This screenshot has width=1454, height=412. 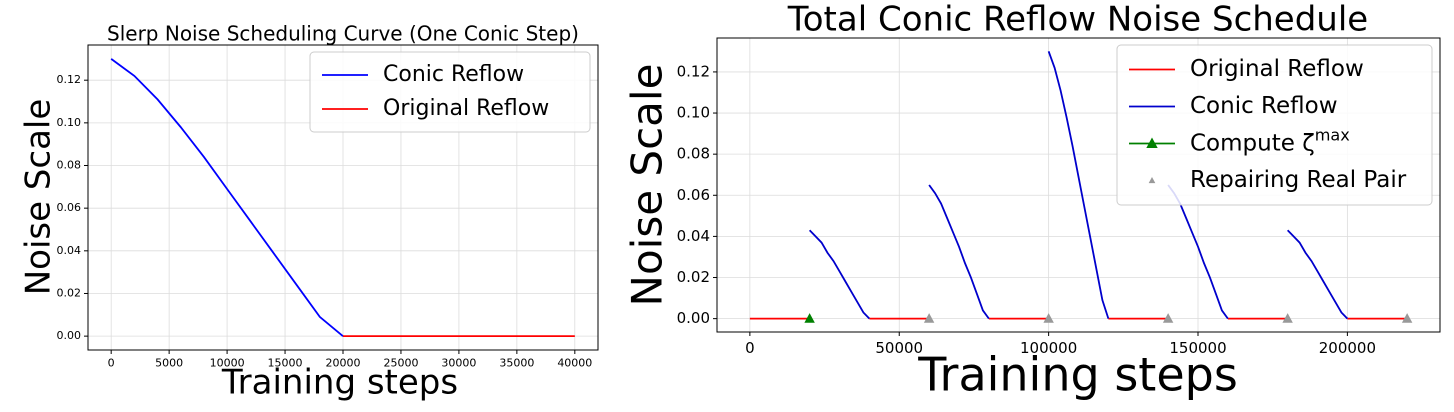 I want to click on series-line, so click(x=227, y=197).